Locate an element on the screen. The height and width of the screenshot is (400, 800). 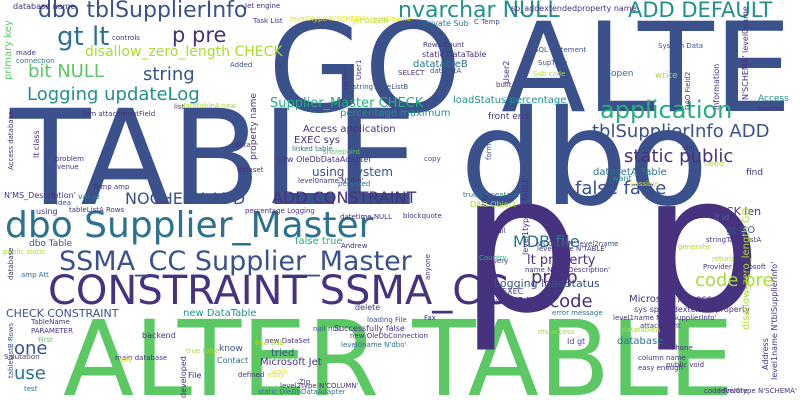
word: gt GO is located at coordinates (741, 230).